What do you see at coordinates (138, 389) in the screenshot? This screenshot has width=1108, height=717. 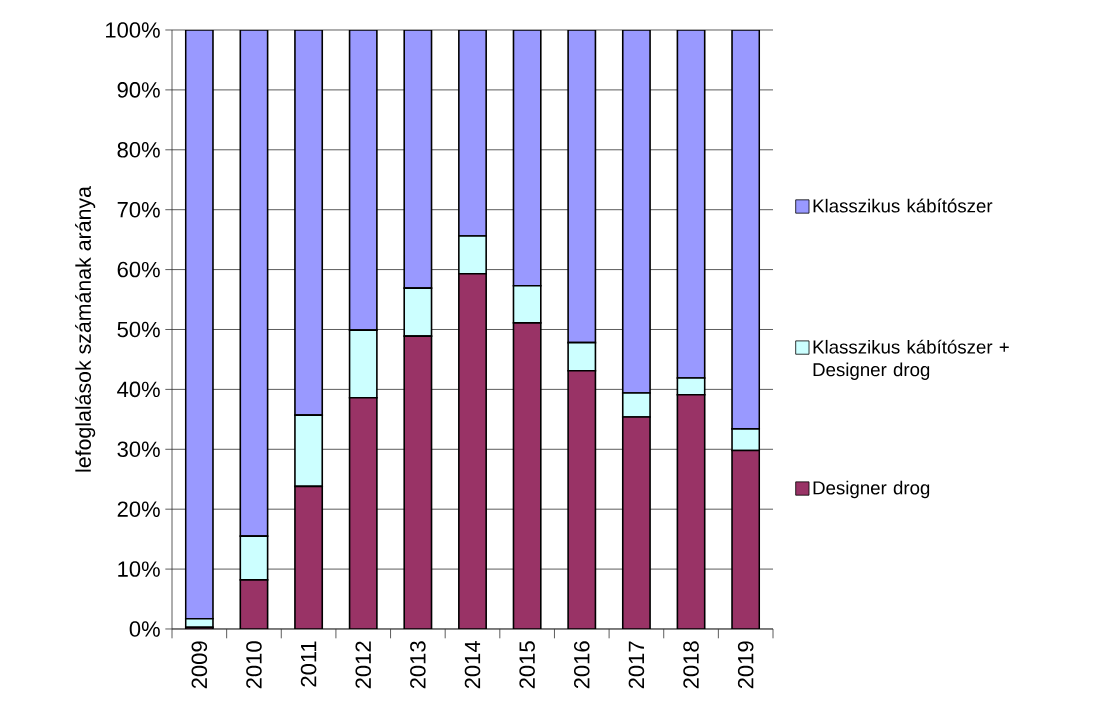 I see `y-tick-label: 40%` at bounding box center [138, 389].